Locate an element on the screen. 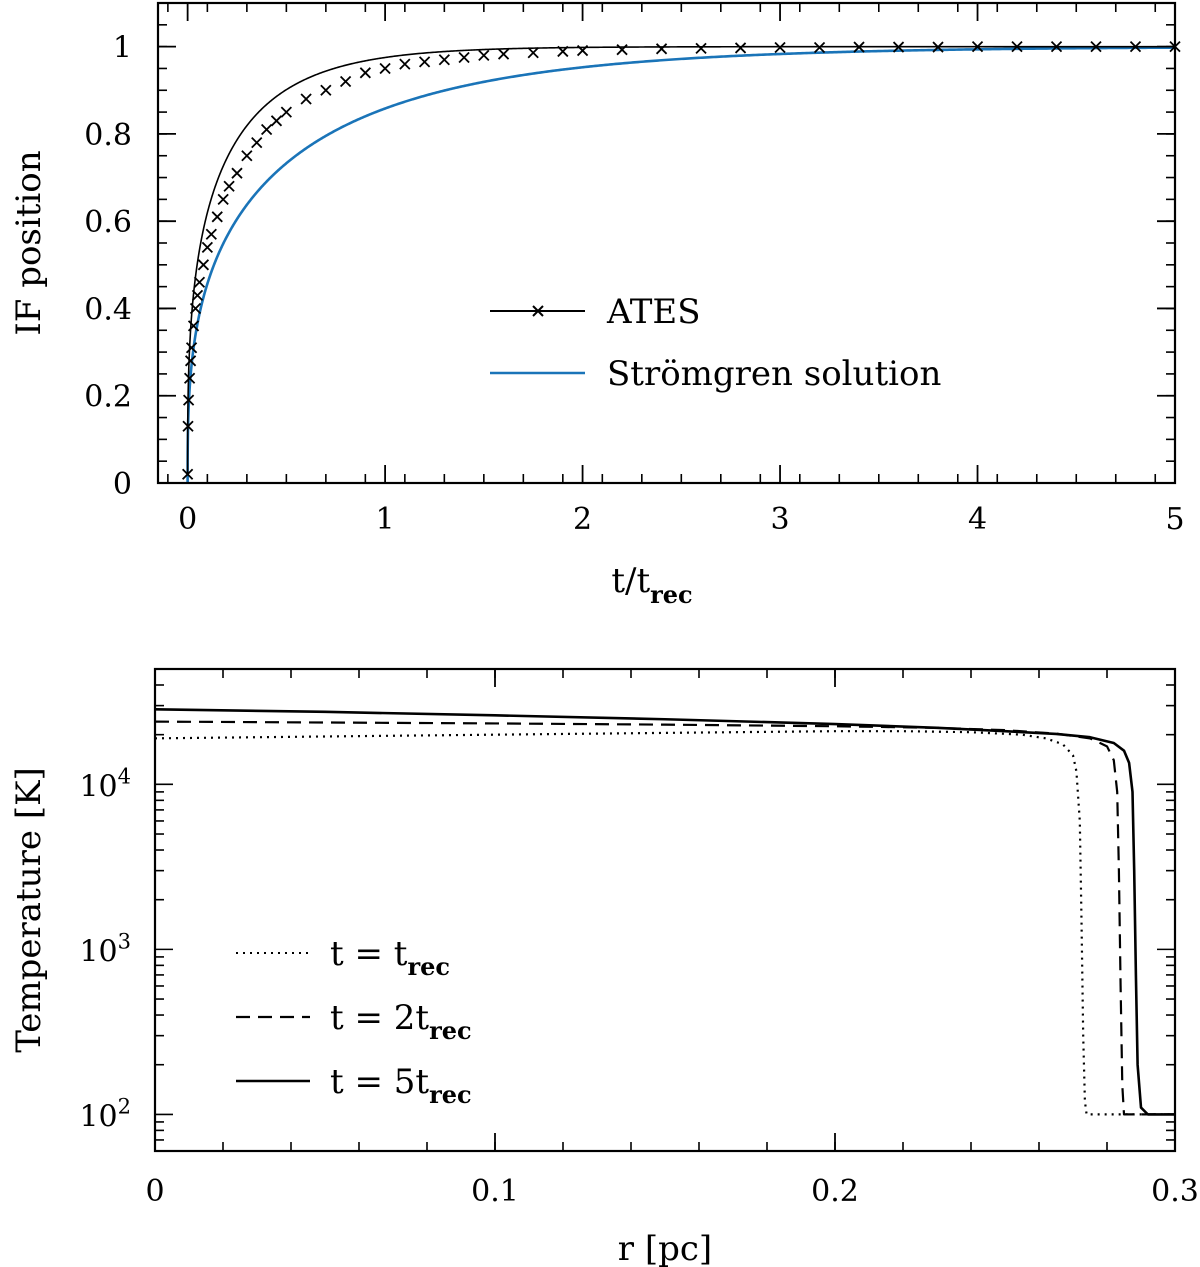 Image resolution: width=1200 pixels, height=1267 pixels. top-legend: ATES Strömgren solution is located at coordinates (715, 343).